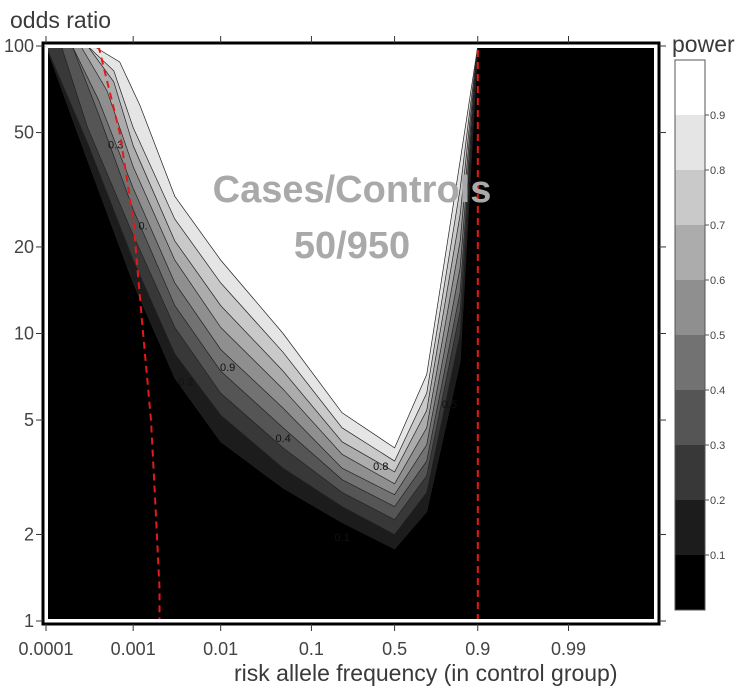 This screenshot has width=750, height=700. What do you see at coordinates (717, 391) in the screenshot?
I see `colorbar-tick-label: 0.4` at bounding box center [717, 391].